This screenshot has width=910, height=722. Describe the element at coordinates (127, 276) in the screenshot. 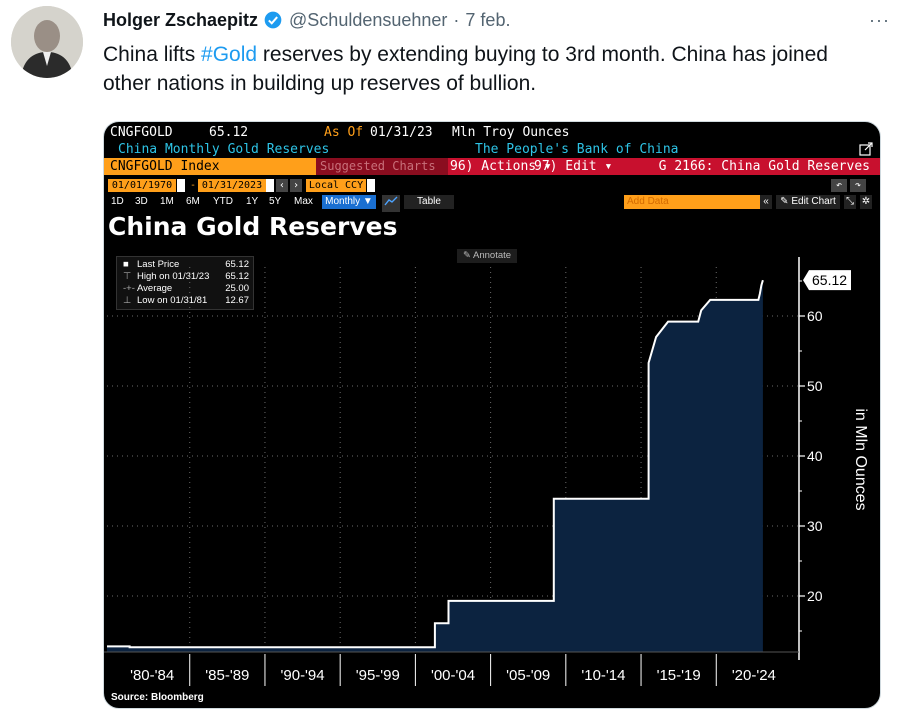

I see `high-marker-icon: ⊤` at that location.